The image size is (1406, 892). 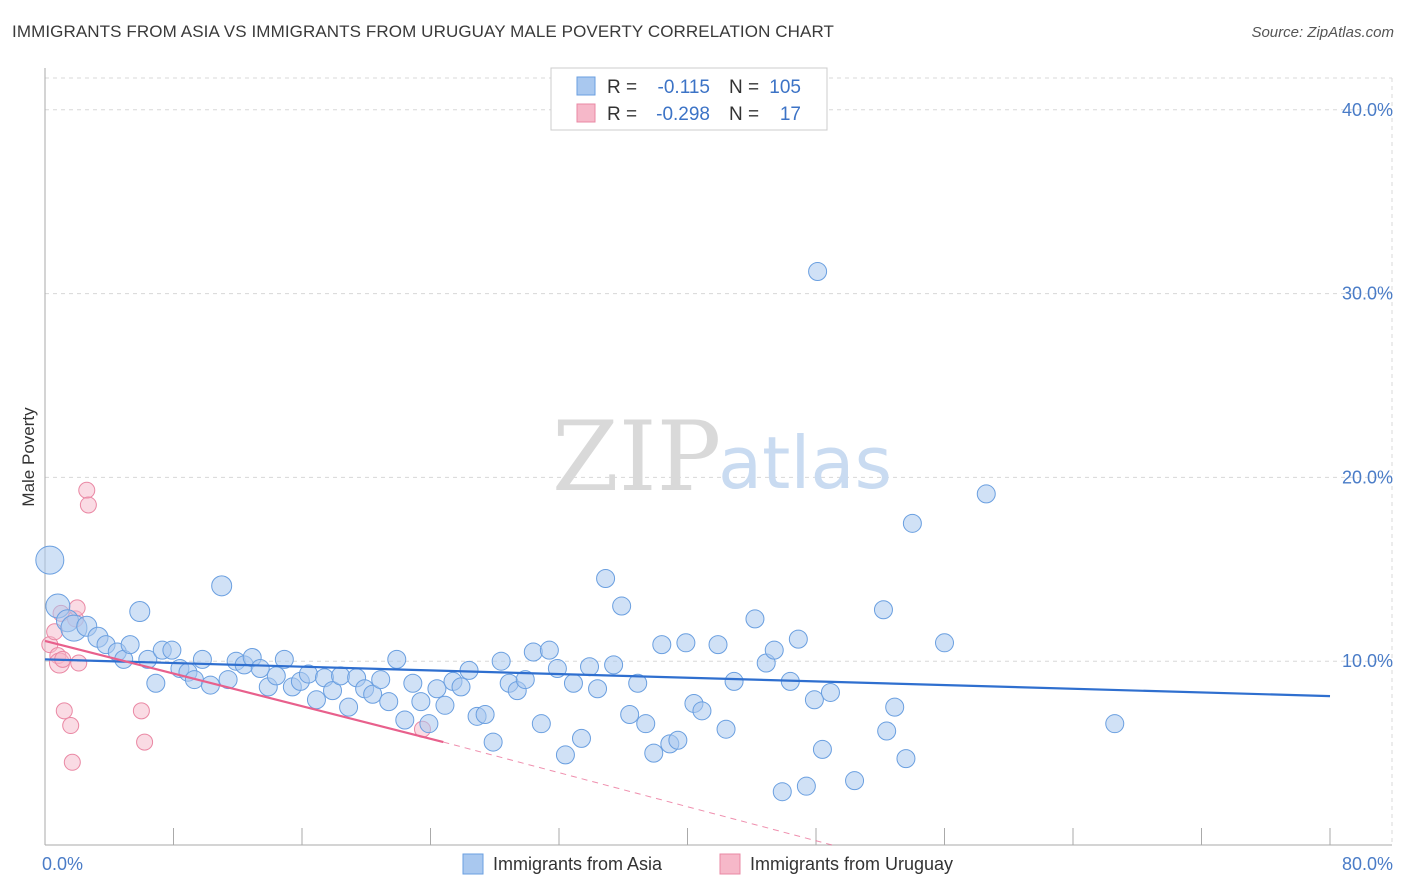 I want to click on watermark-zip: ZIP, so click(x=636, y=457).